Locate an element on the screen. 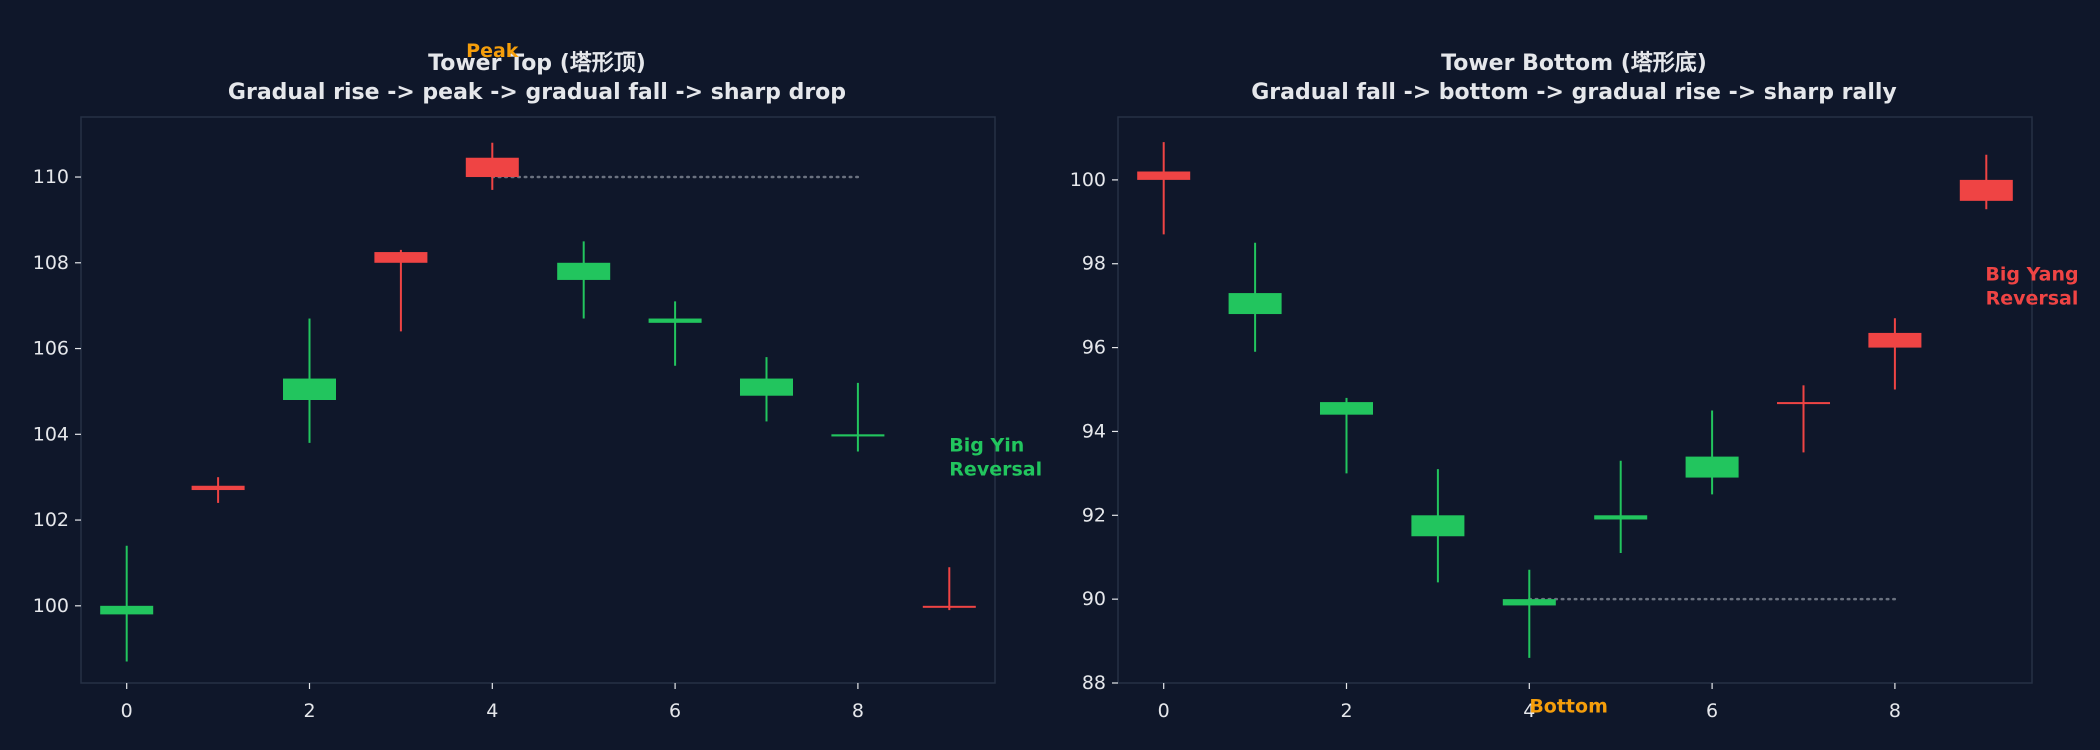  annotation-text: Peak is located at coordinates (492, 51).